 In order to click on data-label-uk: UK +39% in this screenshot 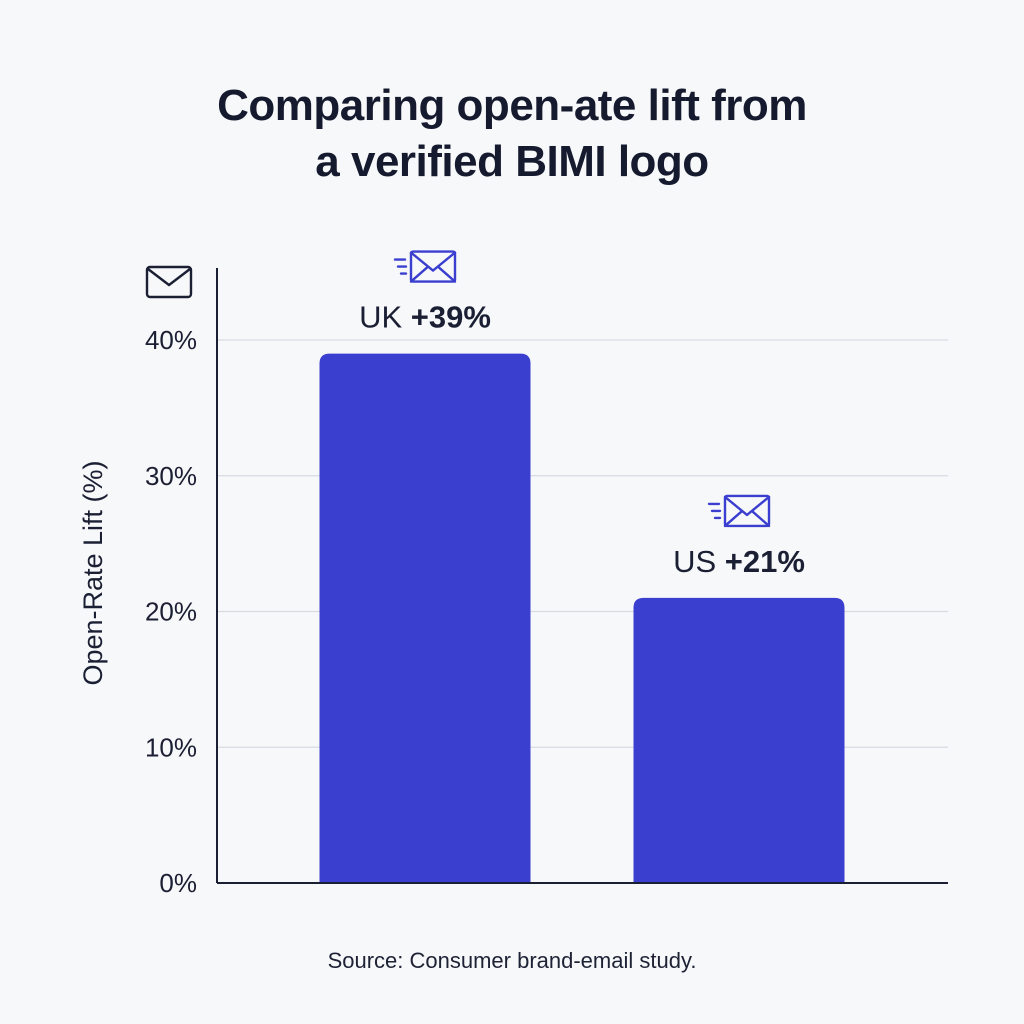, I will do `click(425, 317)`.